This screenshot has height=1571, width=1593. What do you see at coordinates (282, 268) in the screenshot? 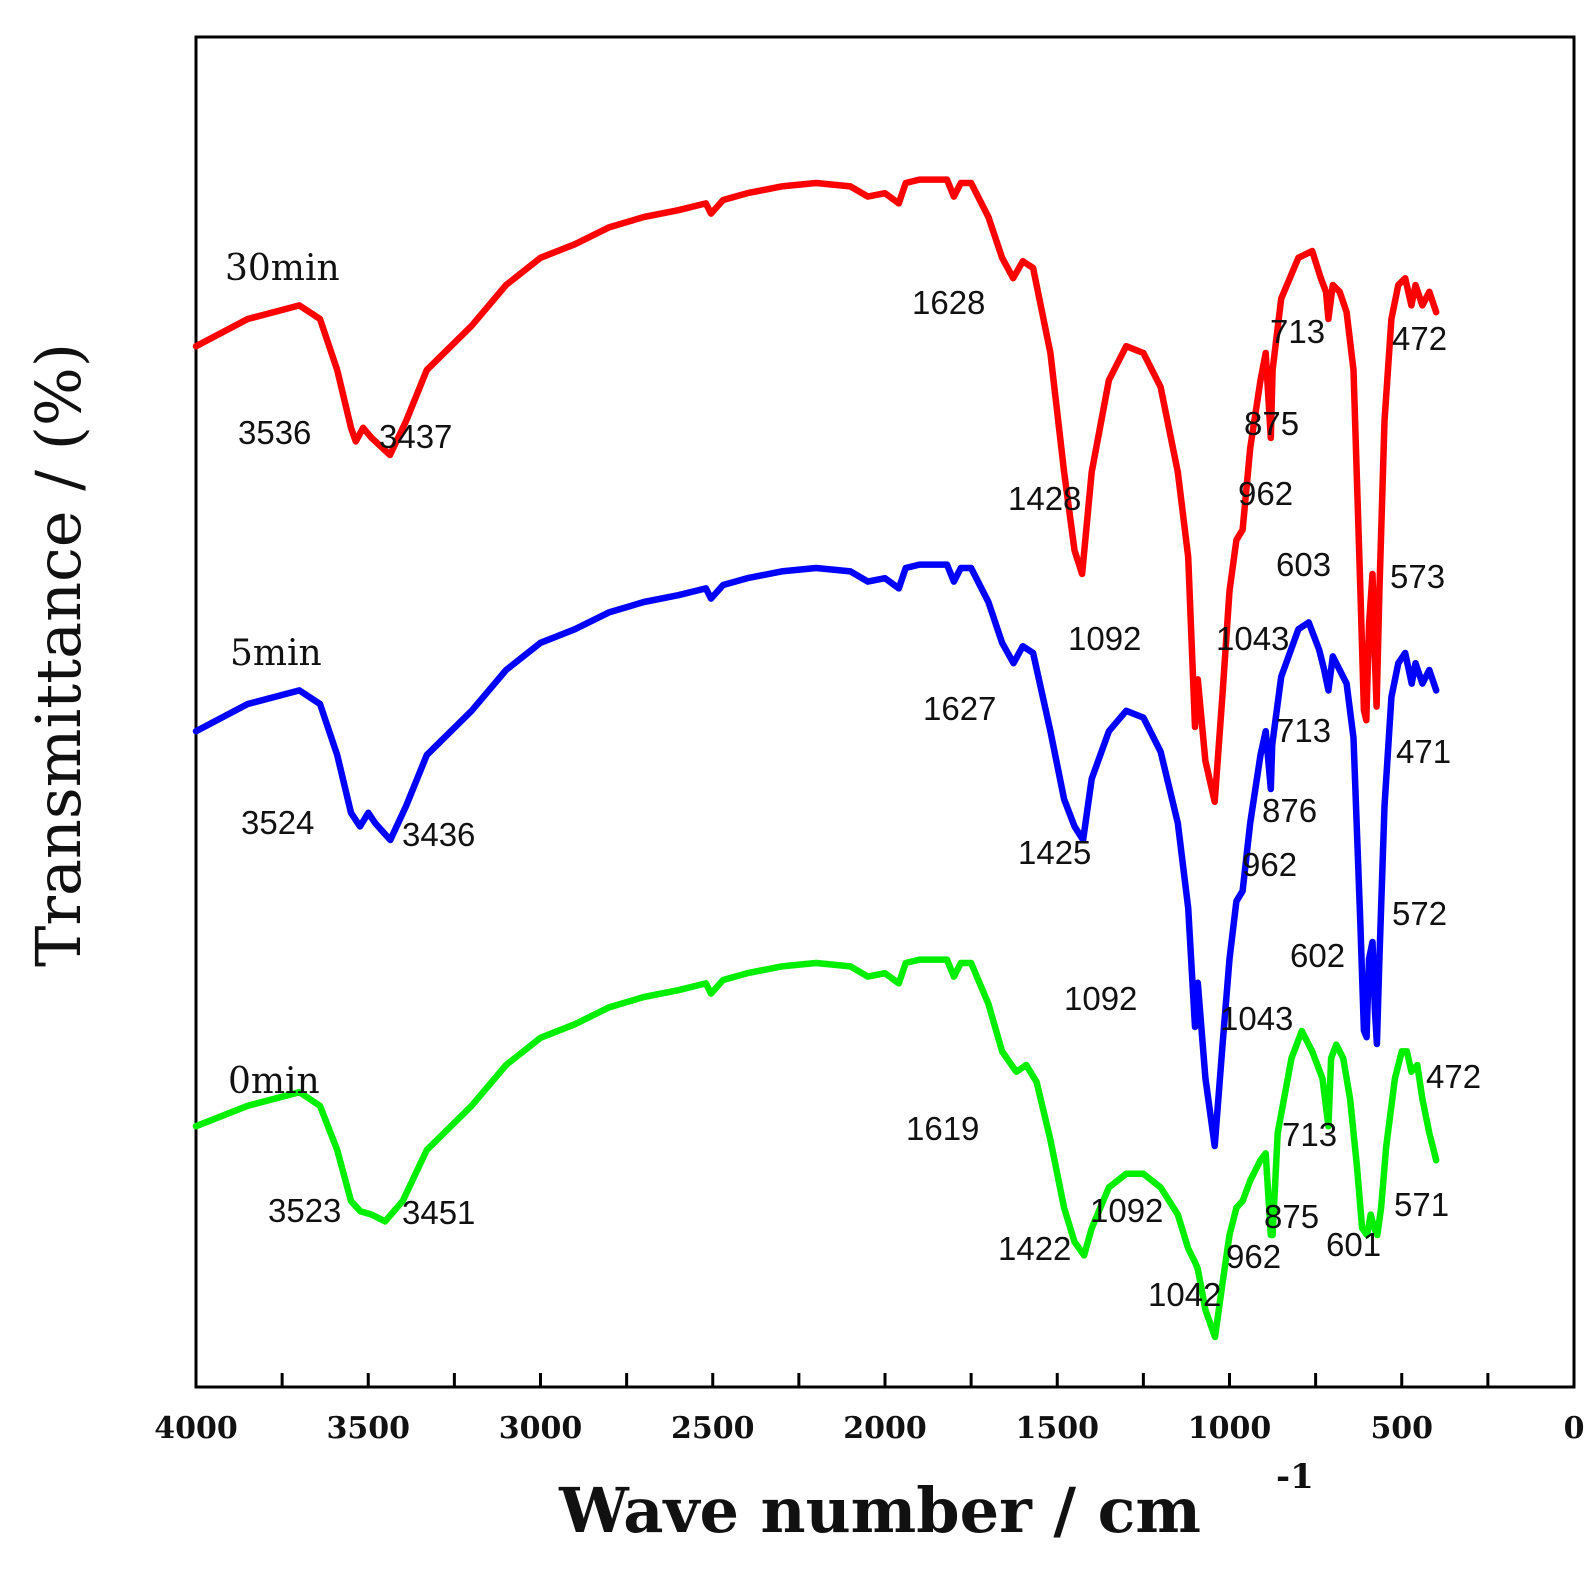
I see `series-label-30min: 30min` at bounding box center [282, 268].